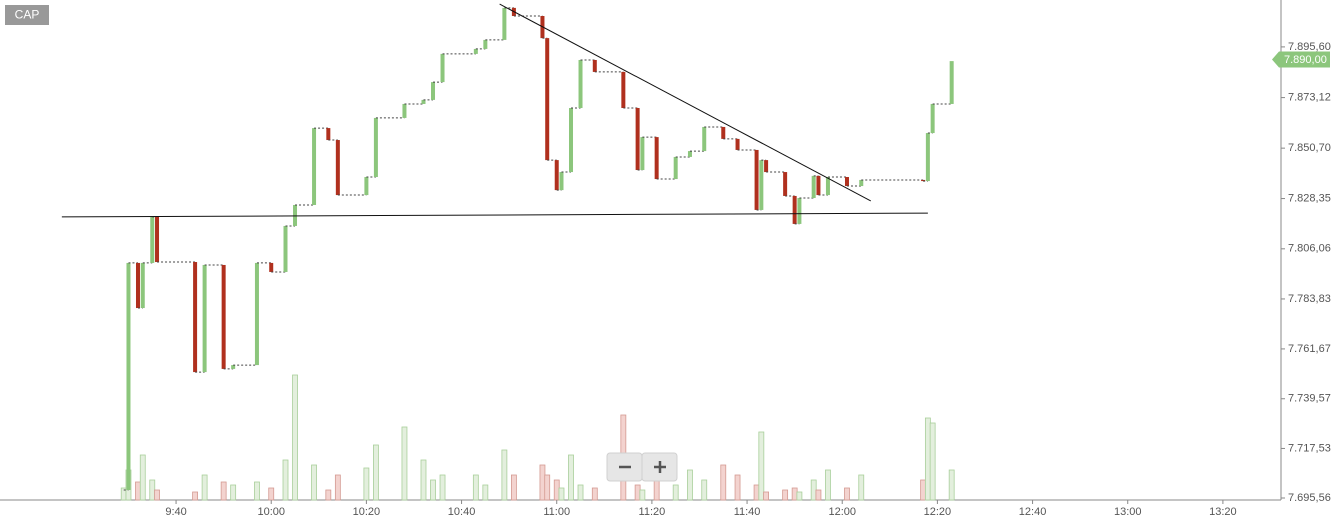  Describe the element at coordinates (747, 512) in the screenshot. I see `x-tick-label: 11:40` at that location.